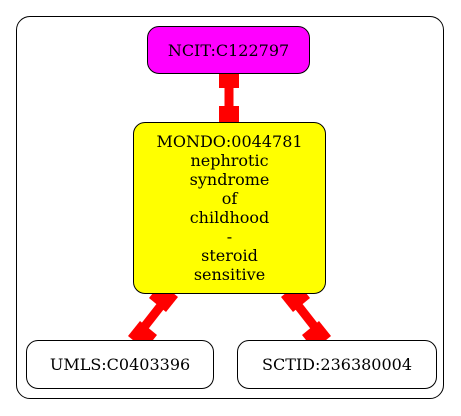  I want to click on node-umls: UMLS:C0403396, so click(120, 364).